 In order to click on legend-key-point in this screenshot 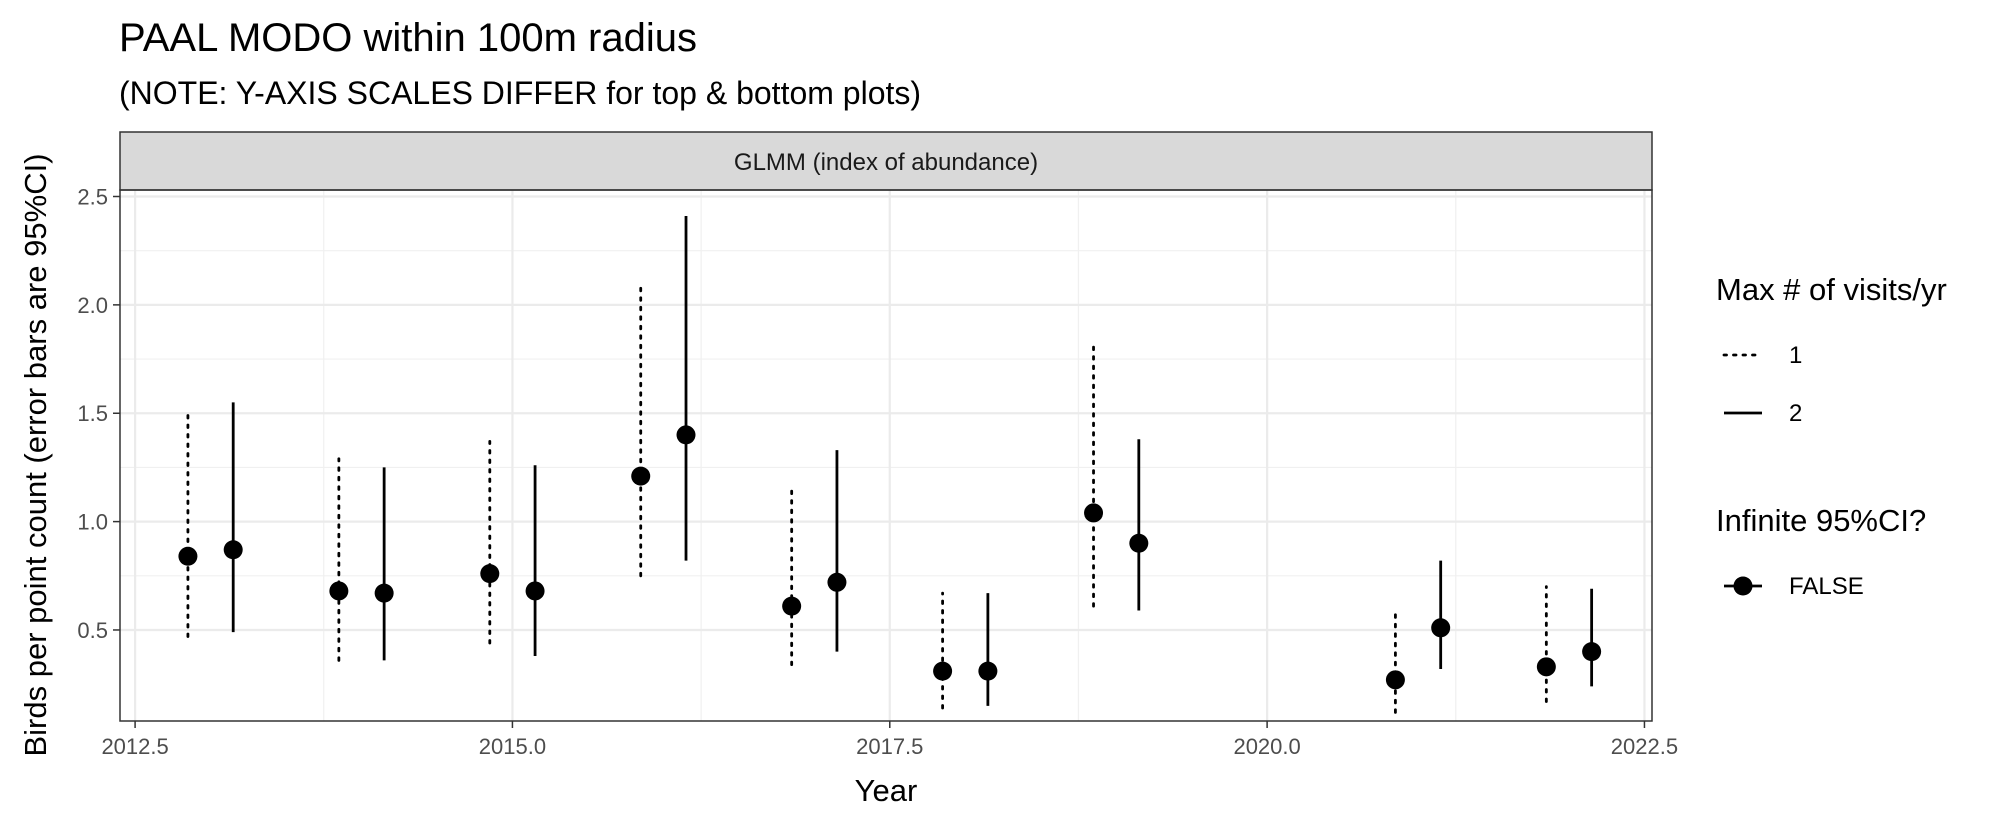, I will do `click(1743, 586)`.